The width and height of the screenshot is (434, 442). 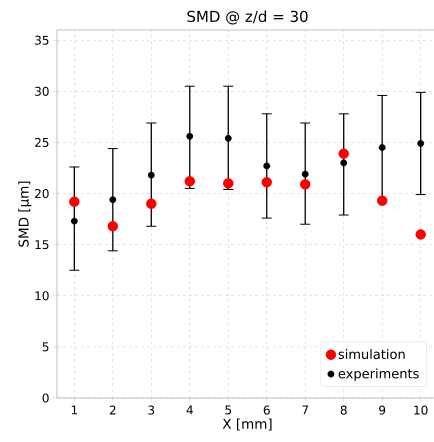 I want to click on y-tick-label: 35, so click(x=41, y=40).